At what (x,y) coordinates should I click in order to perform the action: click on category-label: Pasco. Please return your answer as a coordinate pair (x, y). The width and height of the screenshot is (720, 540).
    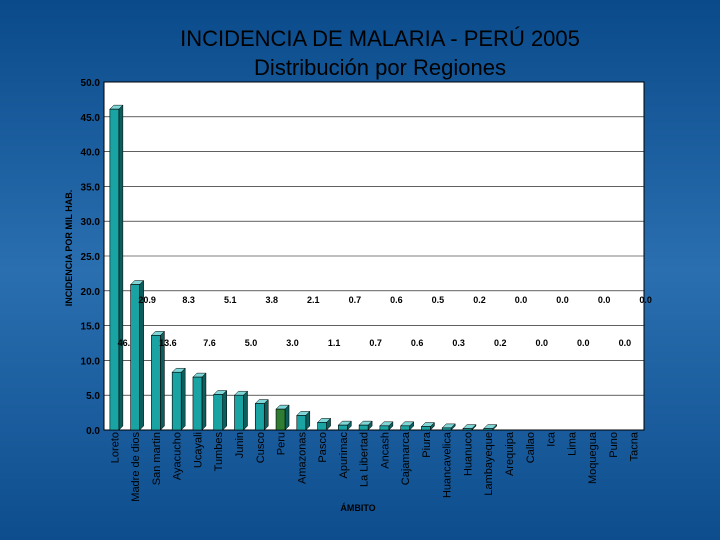
    Looking at the image, I should click on (323, 447).